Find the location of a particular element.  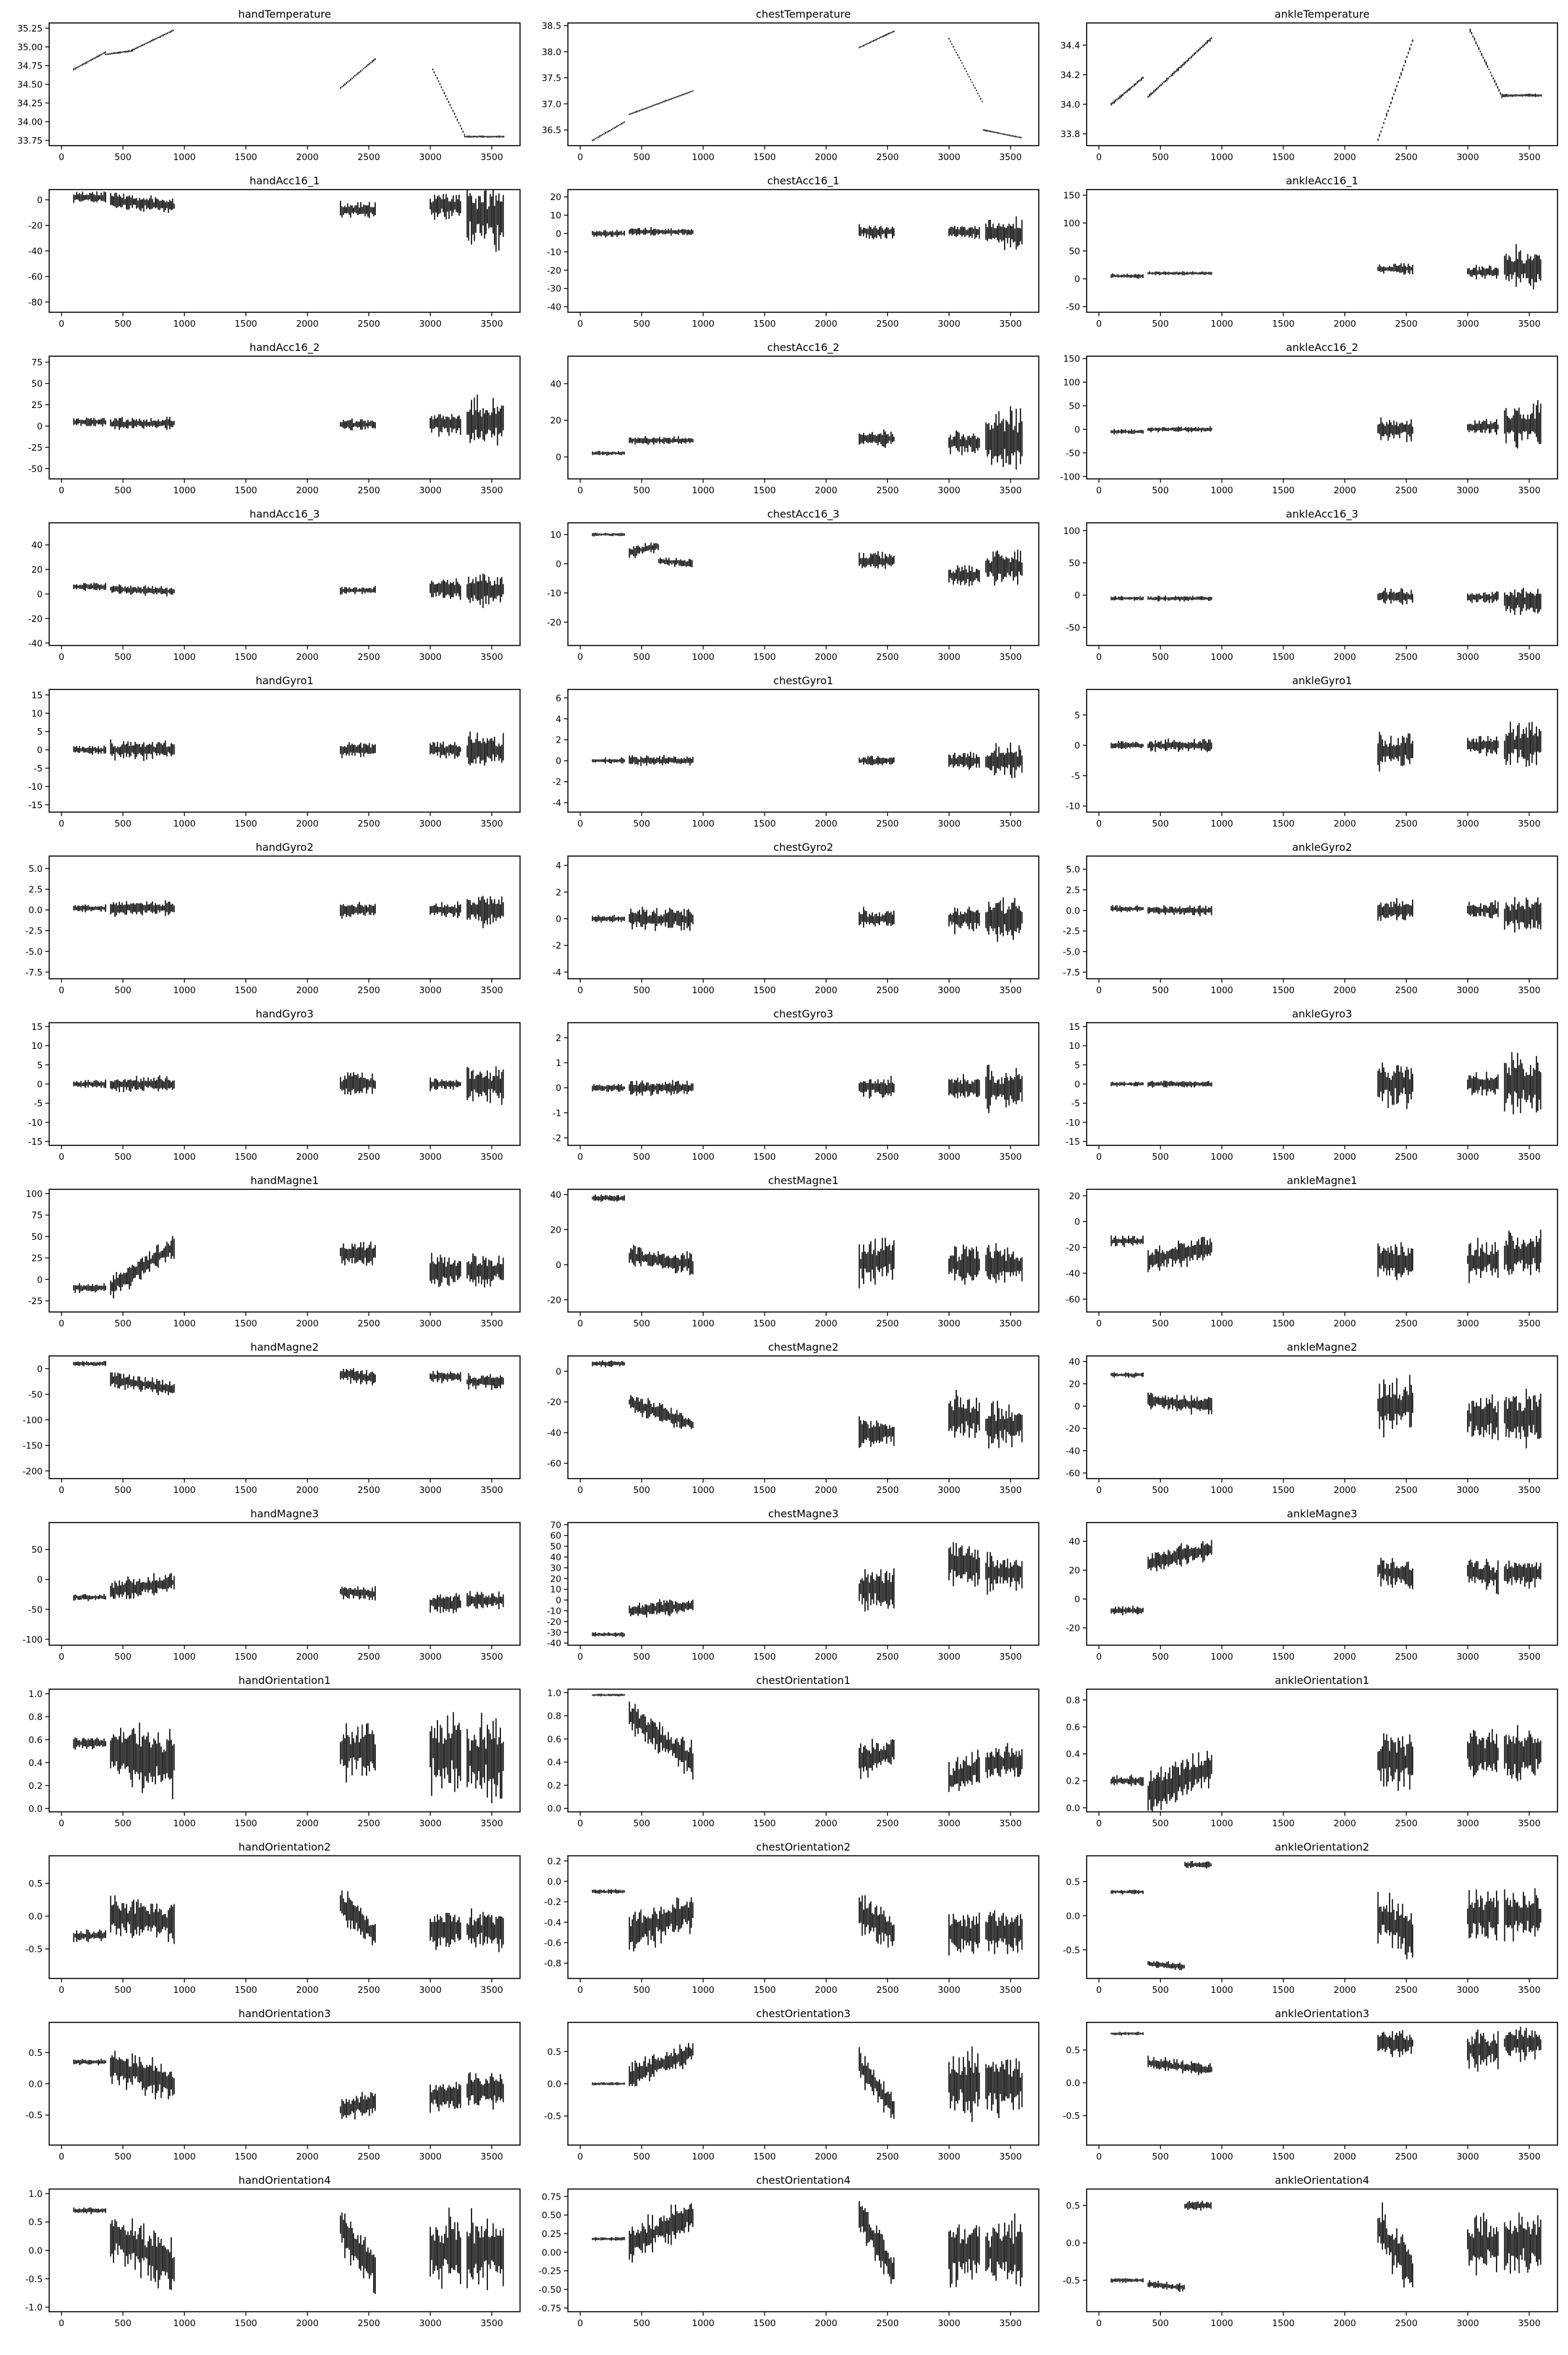

ankle-orientation4-ytick-label: 0.5 is located at coordinates (1073, 2206).